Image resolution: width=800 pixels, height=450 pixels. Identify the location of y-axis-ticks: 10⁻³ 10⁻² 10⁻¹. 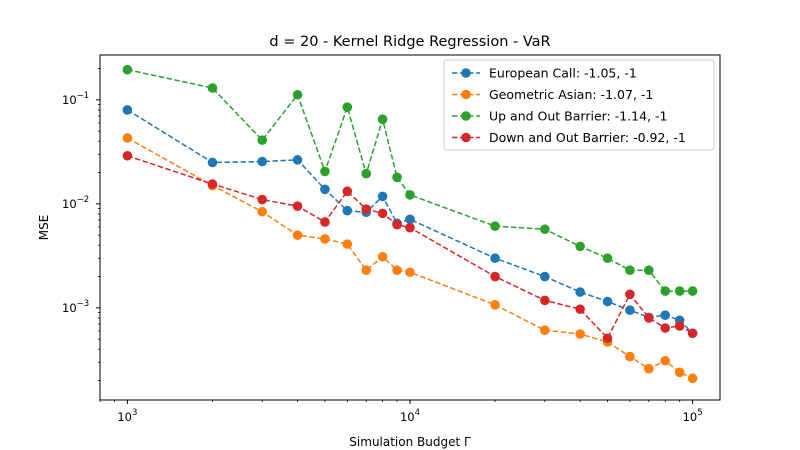
(81, 224).